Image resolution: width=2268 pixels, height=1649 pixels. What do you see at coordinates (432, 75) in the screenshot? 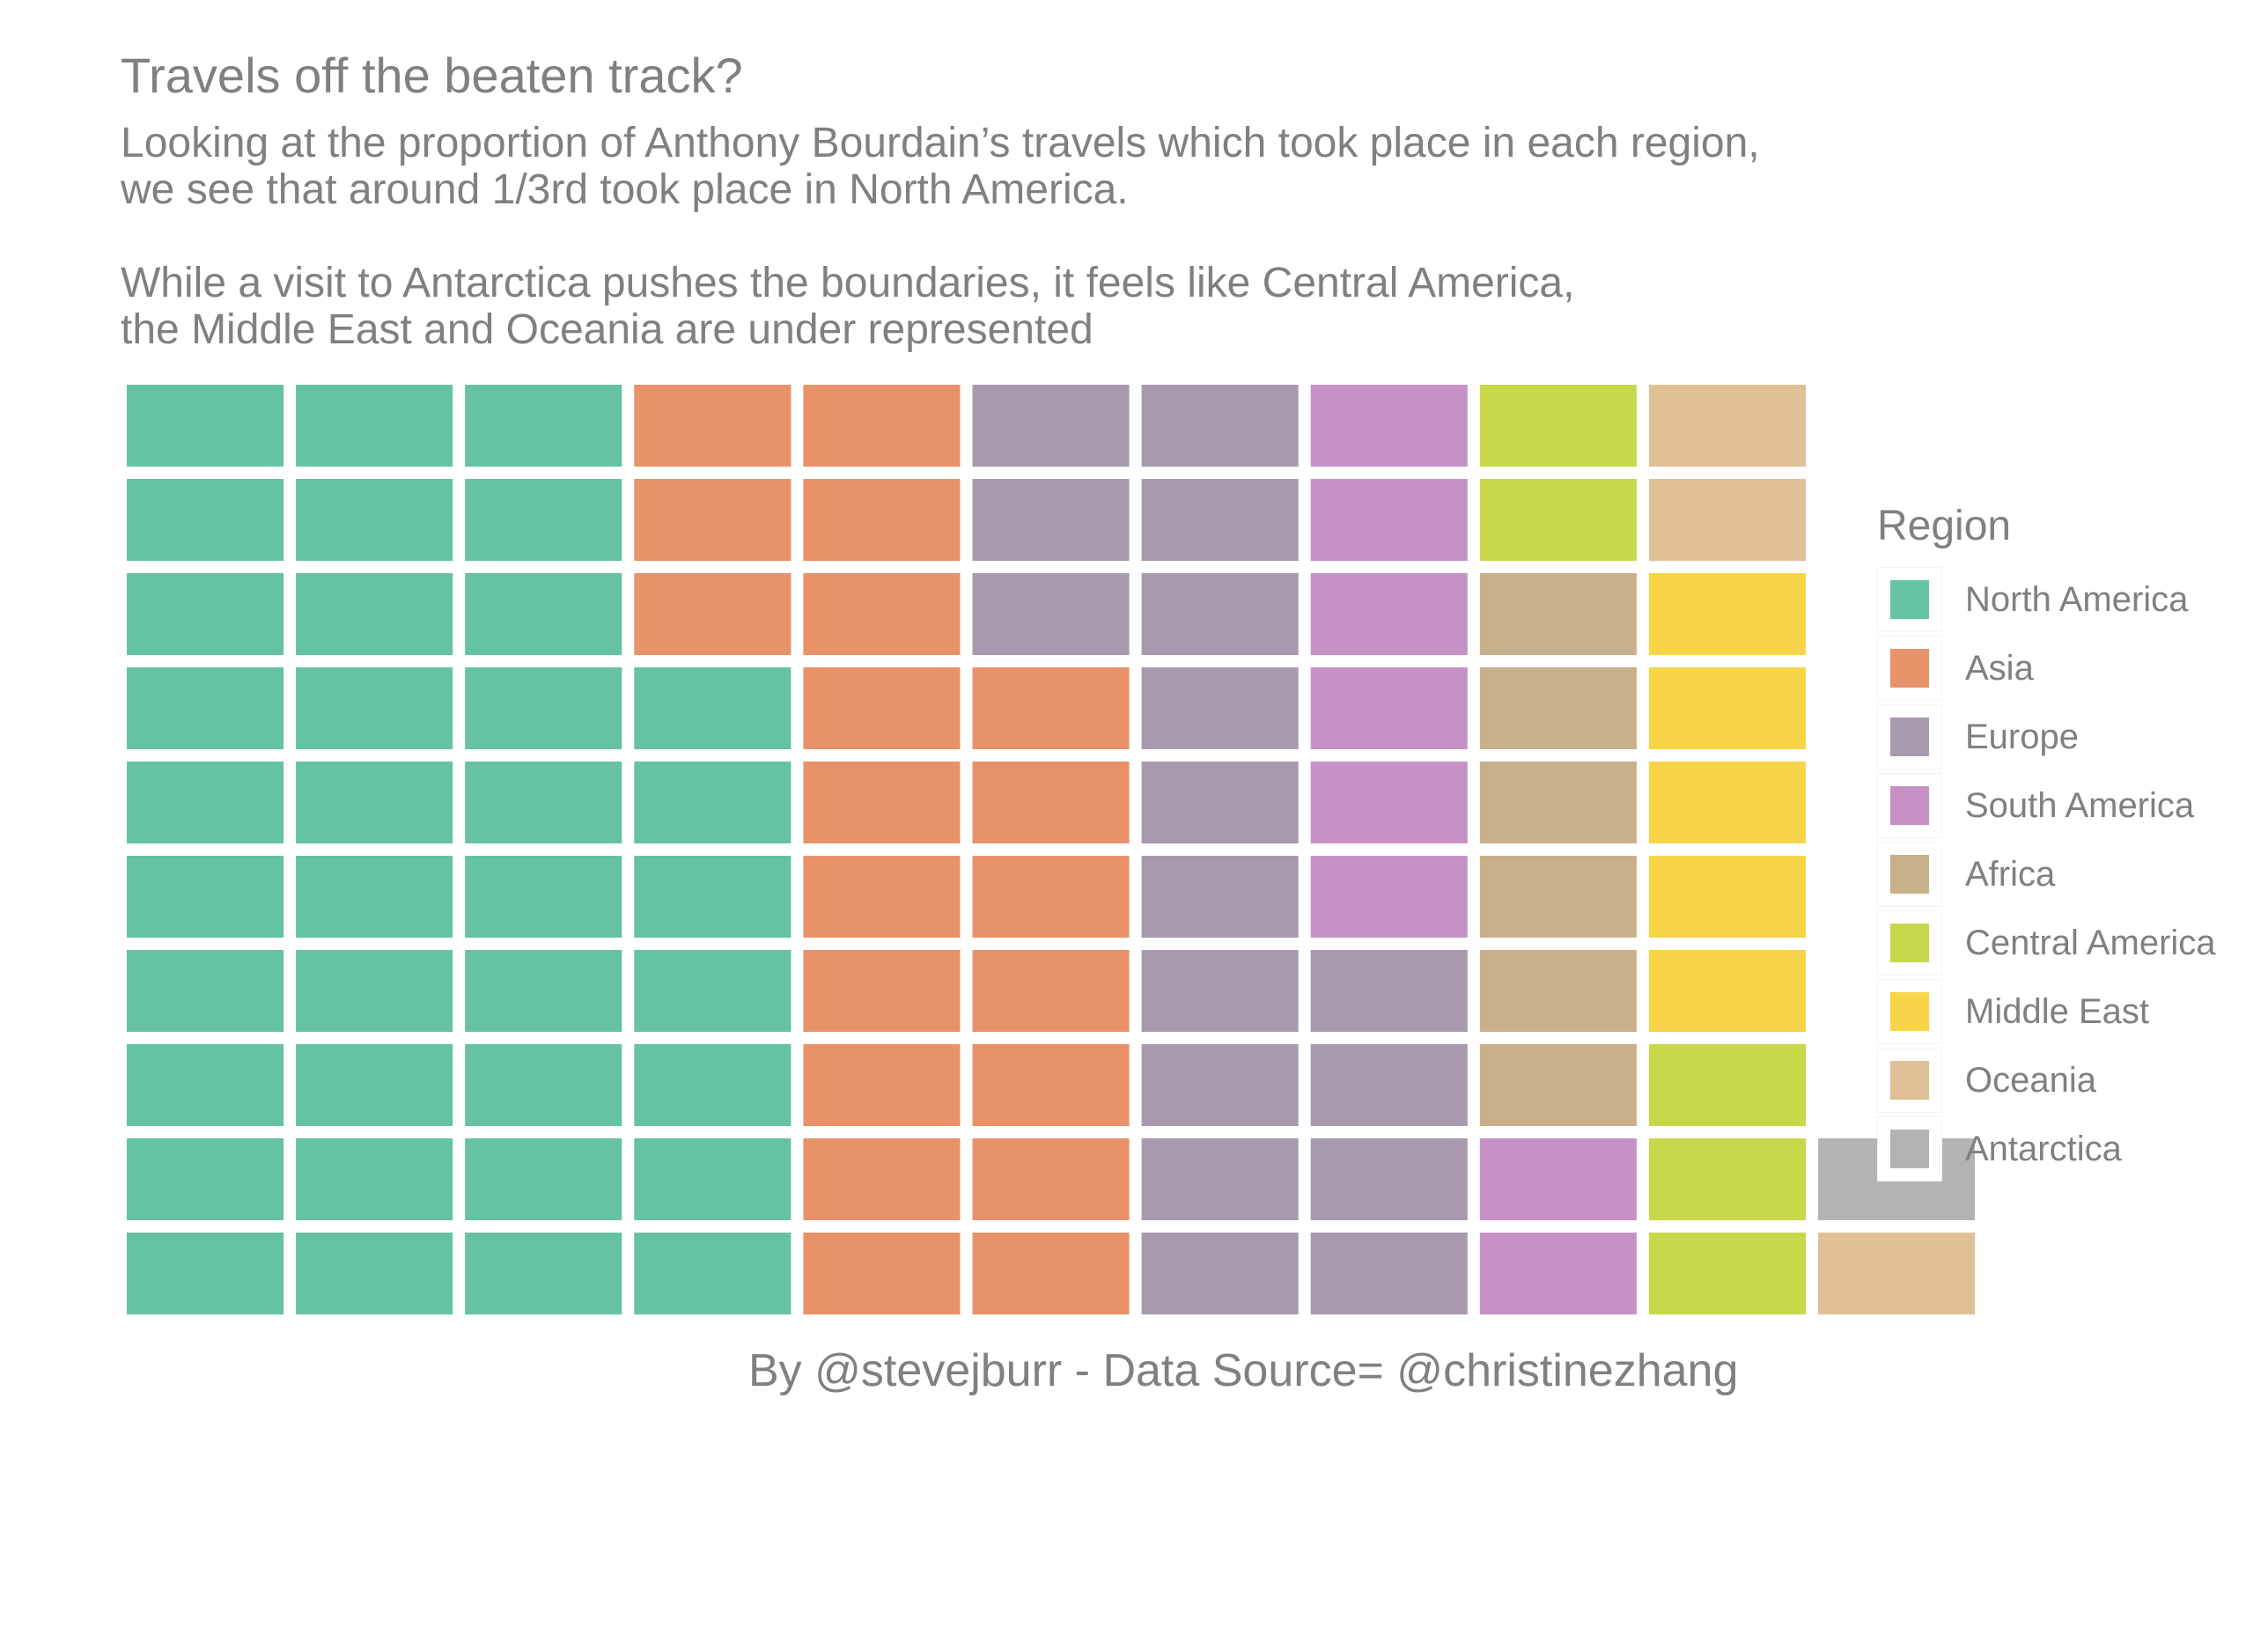
I see `chart-title: Travels off the beaten track?` at bounding box center [432, 75].